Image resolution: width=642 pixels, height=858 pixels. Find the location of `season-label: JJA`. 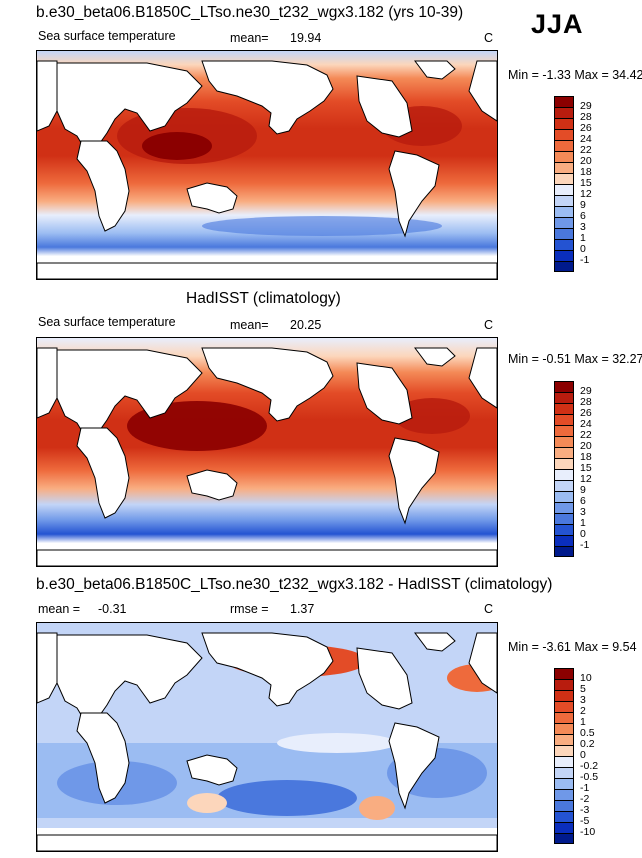

season-label: JJA is located at coordinates (557, 24).